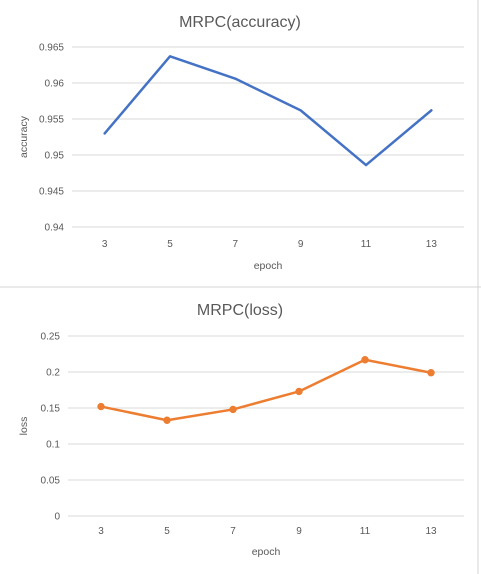  What do you see at coordinates (268, 266) in the screenshot?
I see `accuracy-x-axis-title: epoch` at bounding box center [268, 266].